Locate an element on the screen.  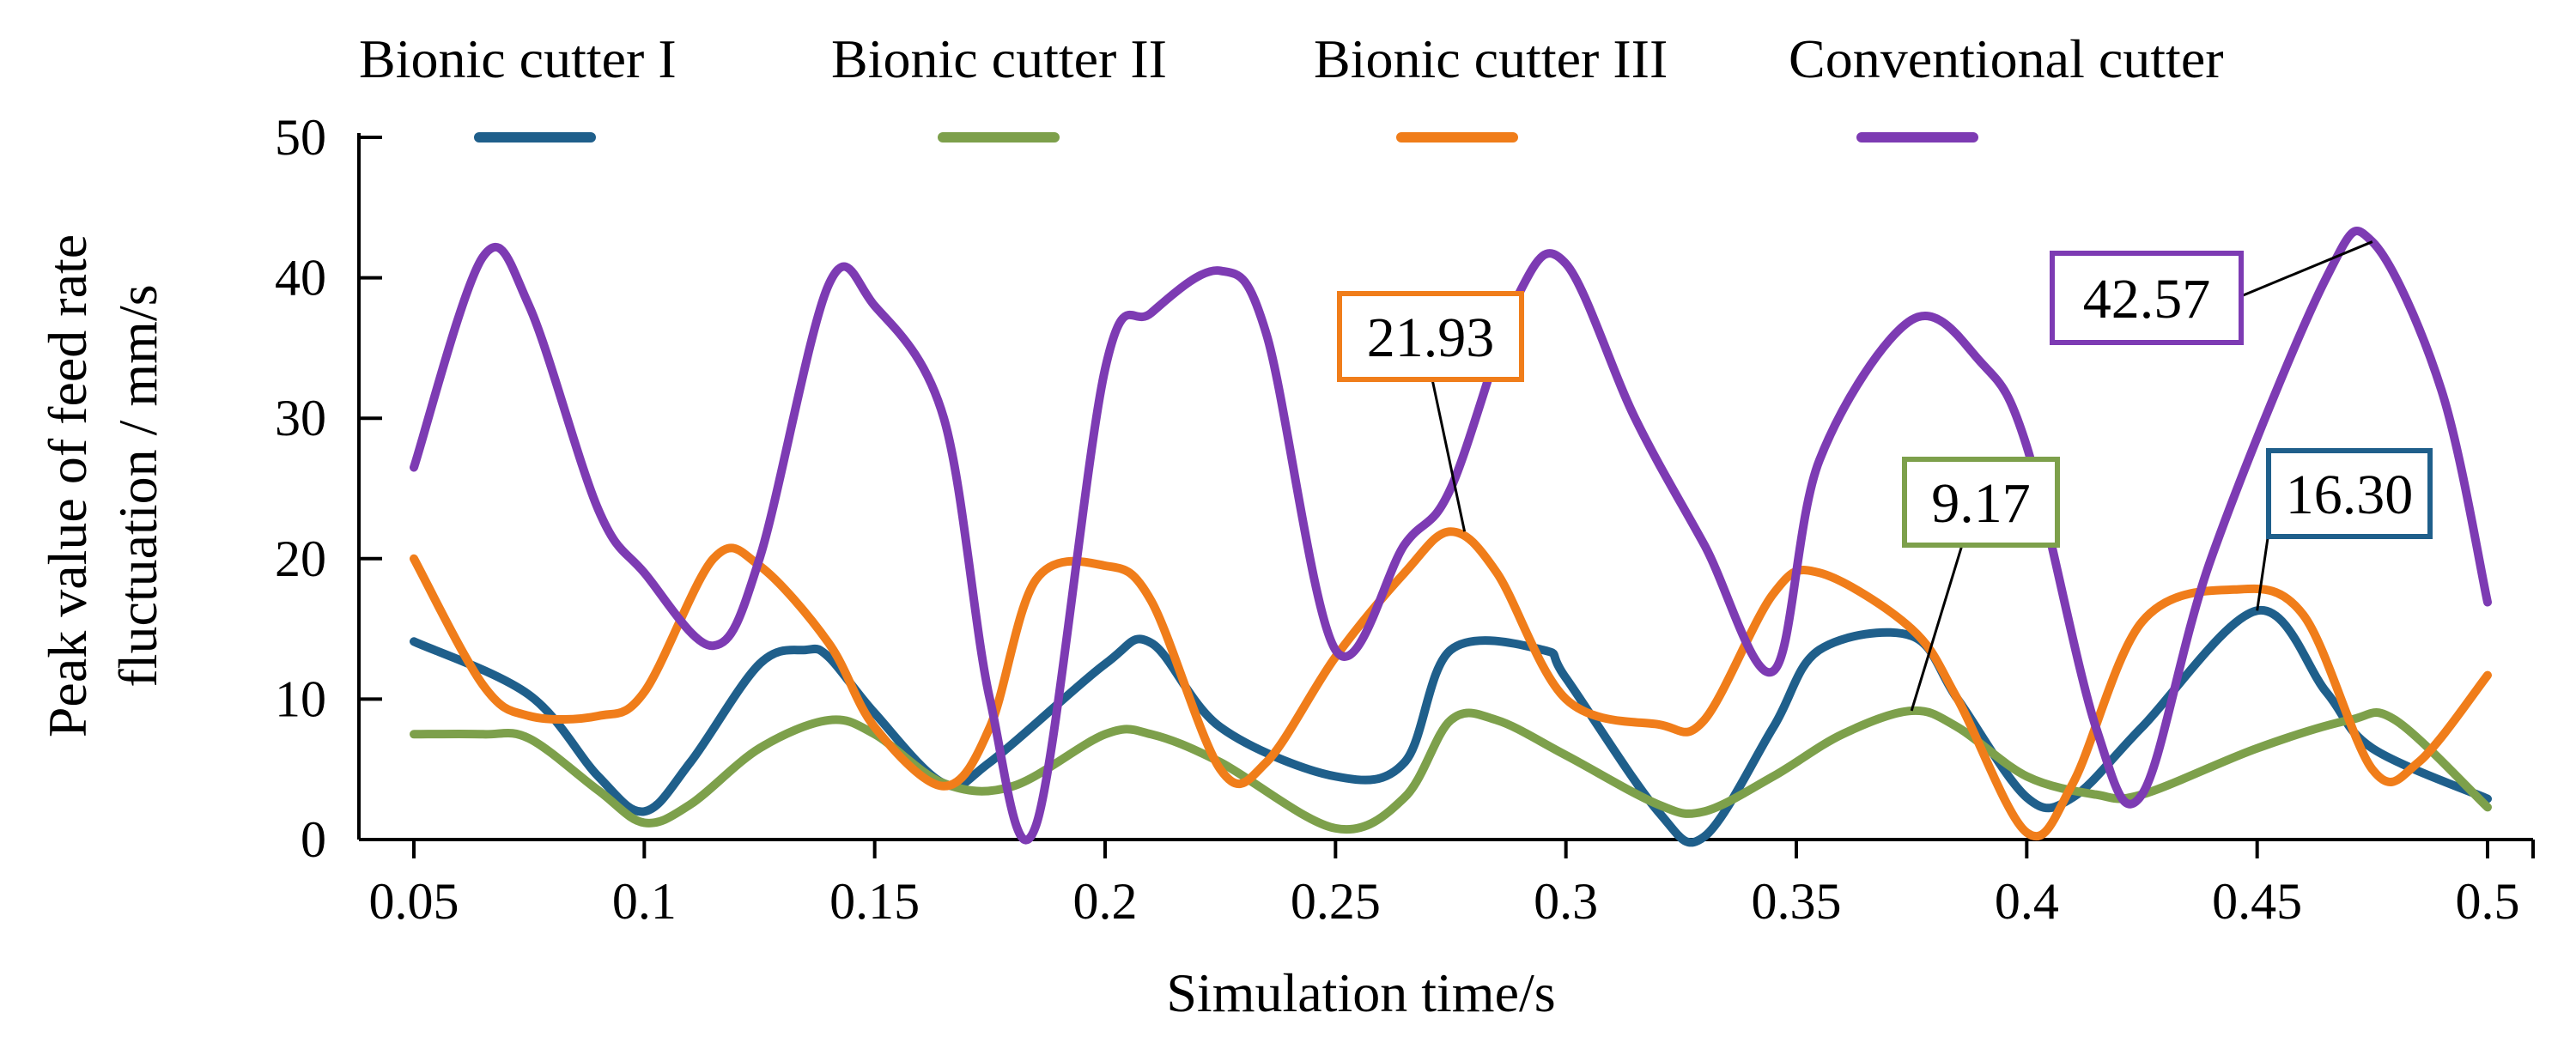
x-tick-label: 0.05 is located at coordinates (414, 901).